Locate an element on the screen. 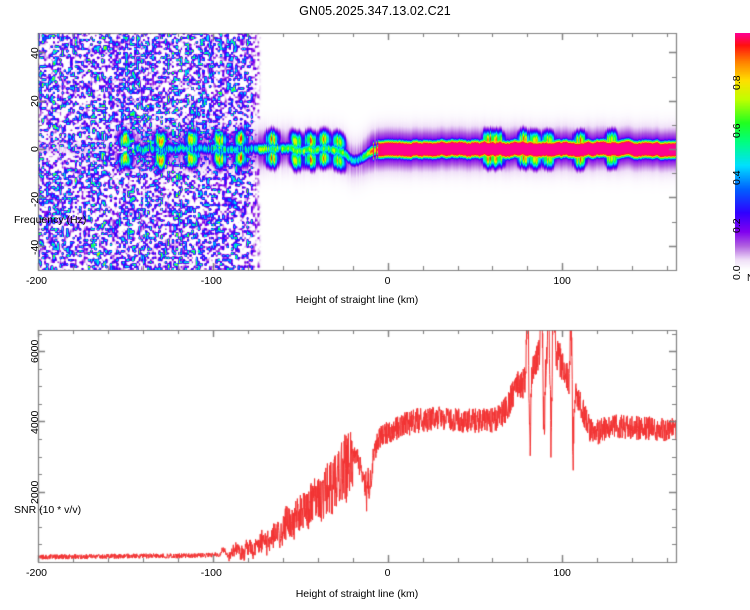  spectrogram-xaxis-label: Height of straight line (km) is located at coordinates (357, 300).